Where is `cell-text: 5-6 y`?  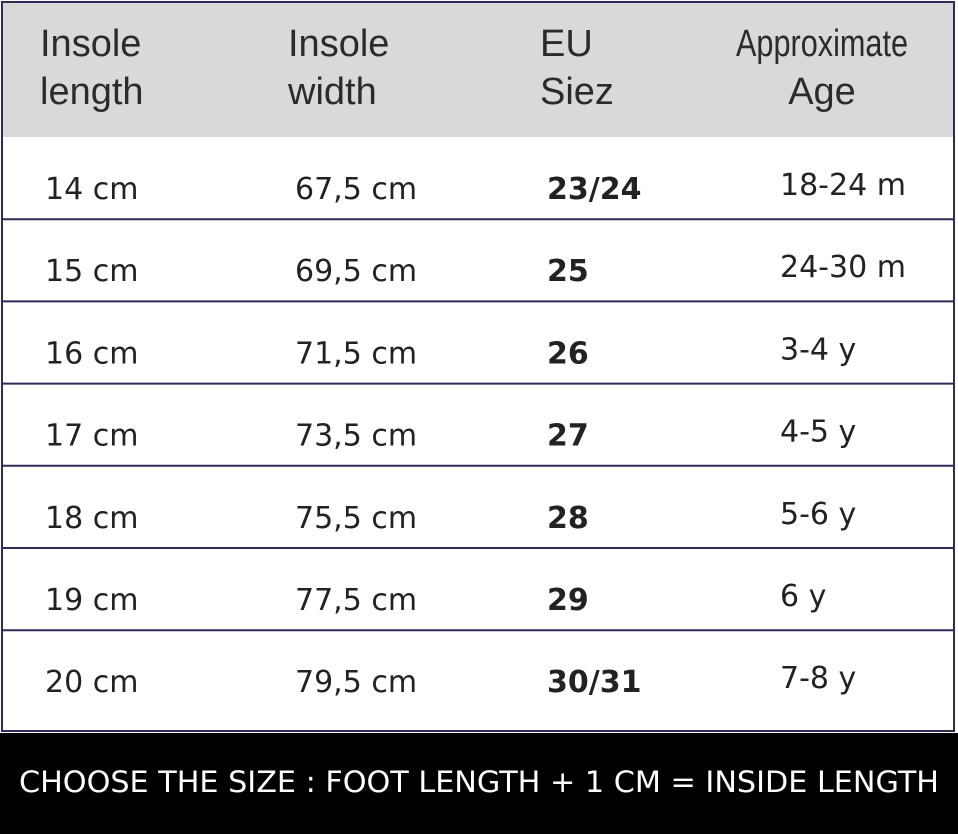 cell-text: 5-6 y is located at coordinates (818, 514).